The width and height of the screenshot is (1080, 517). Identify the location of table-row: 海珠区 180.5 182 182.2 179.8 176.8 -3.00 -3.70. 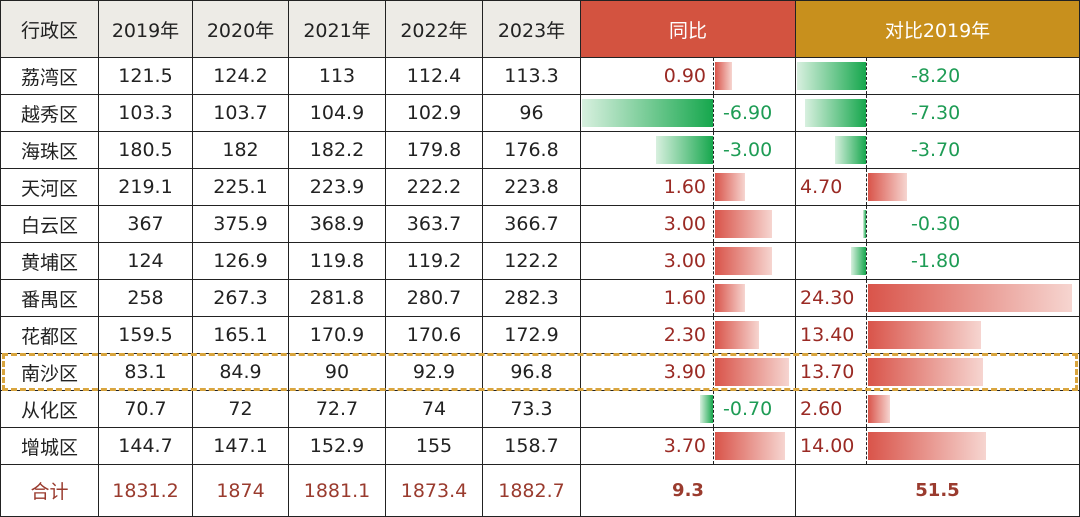
(540, 150).